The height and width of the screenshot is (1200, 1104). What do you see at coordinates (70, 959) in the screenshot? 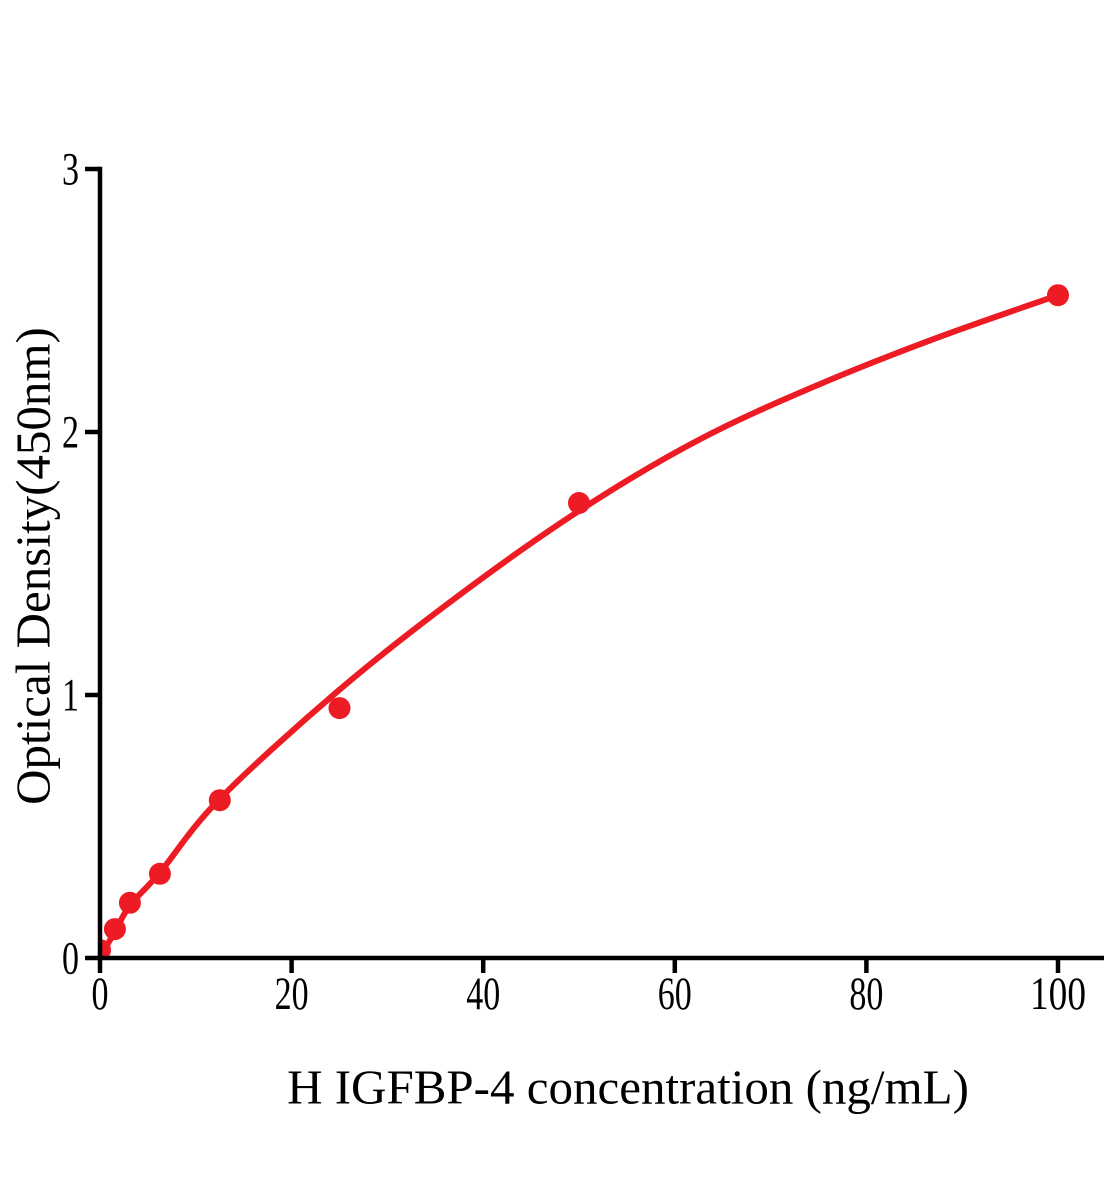
I see `y-tick-label: 0` at bounding box center [70, 959].